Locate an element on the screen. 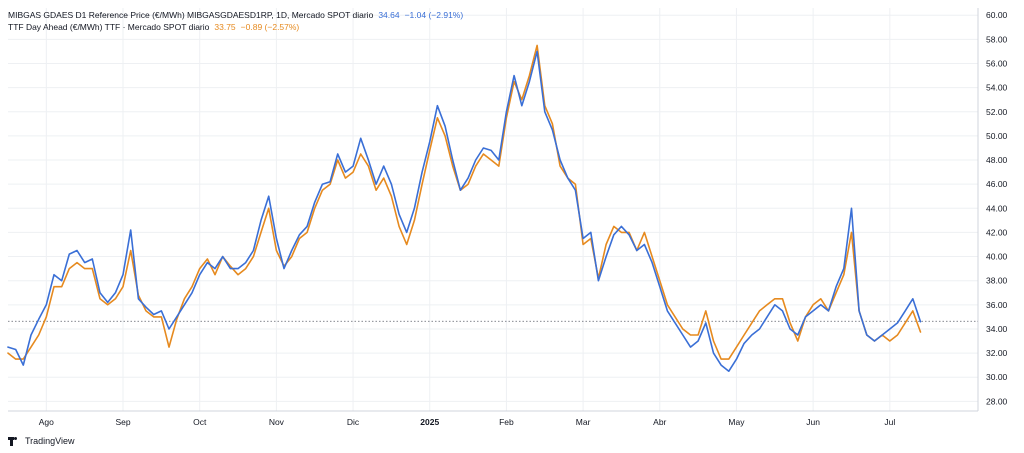  y-tick-label: 36.00 is located at coordinates (997, 305).